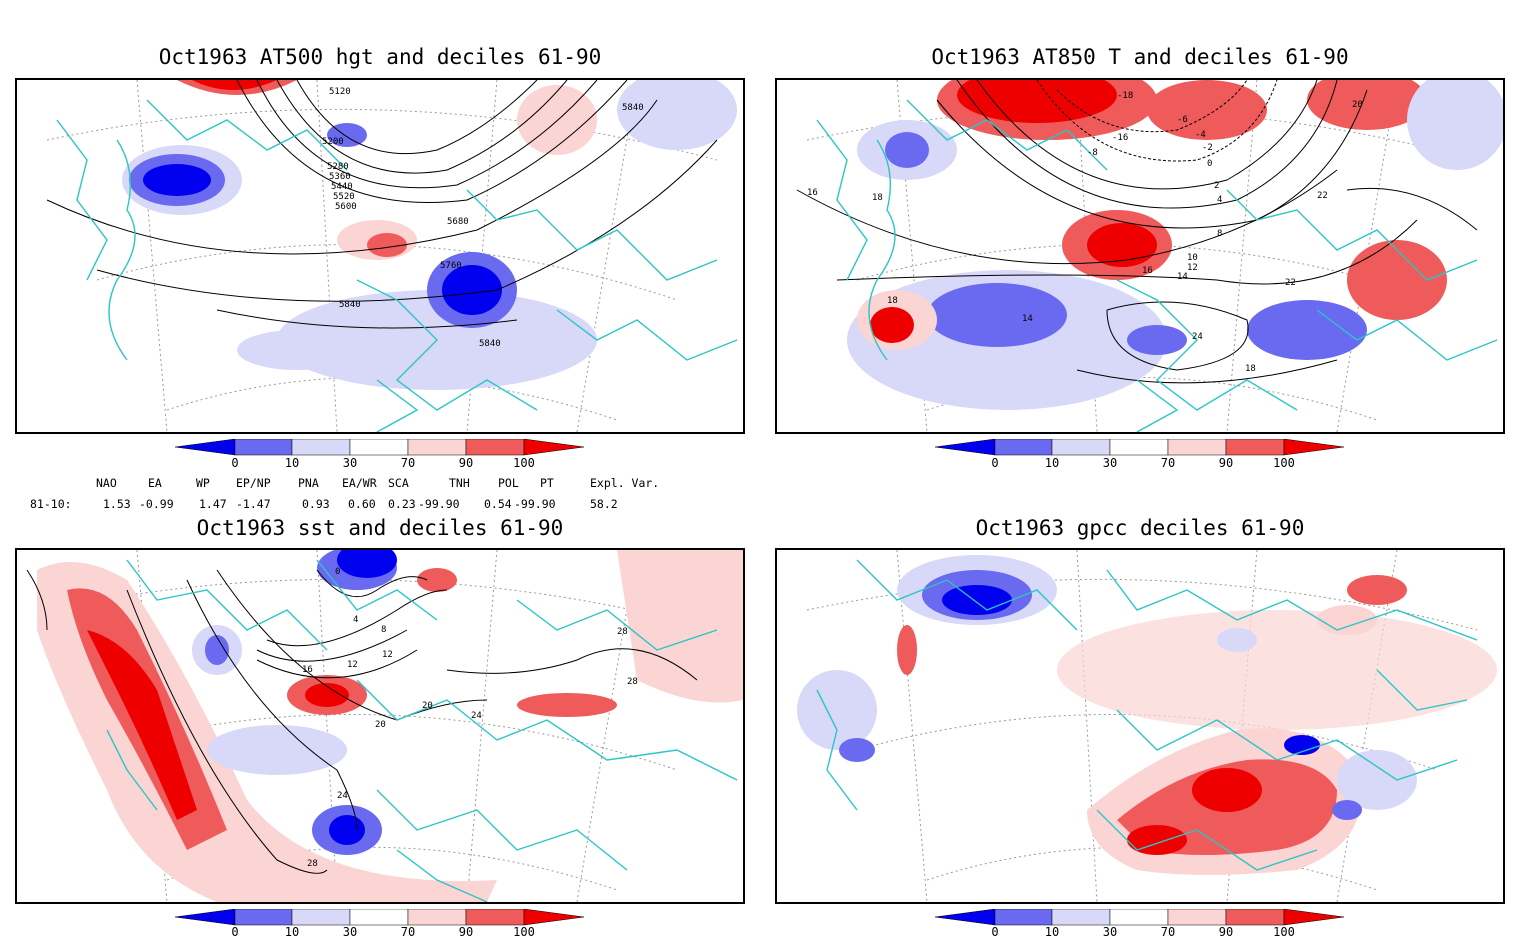 This screenshot has width=1520, height=940. I want to click on colorbar-top-left: 0 10 30 70 90 100, so click(379, 456).